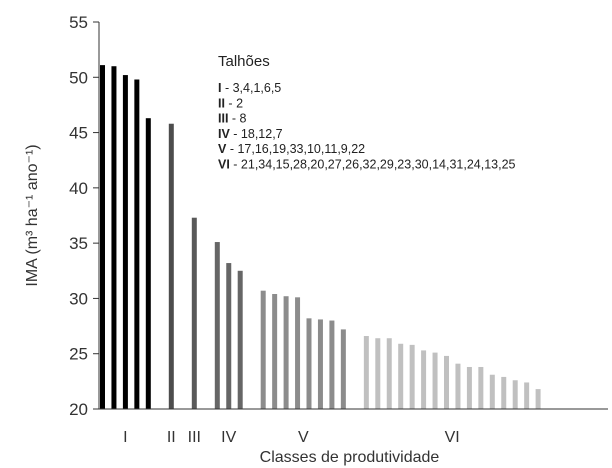 This screenshot has height=468, width=612. What do you see at coordinates (224, 134) in the screenshot?
I see `legend-key: IV` at bounding box center [224, 134].